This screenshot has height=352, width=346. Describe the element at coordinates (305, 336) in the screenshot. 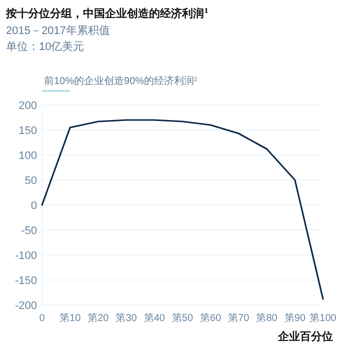

I see `x-axis-title: 企业百分位` at that location.